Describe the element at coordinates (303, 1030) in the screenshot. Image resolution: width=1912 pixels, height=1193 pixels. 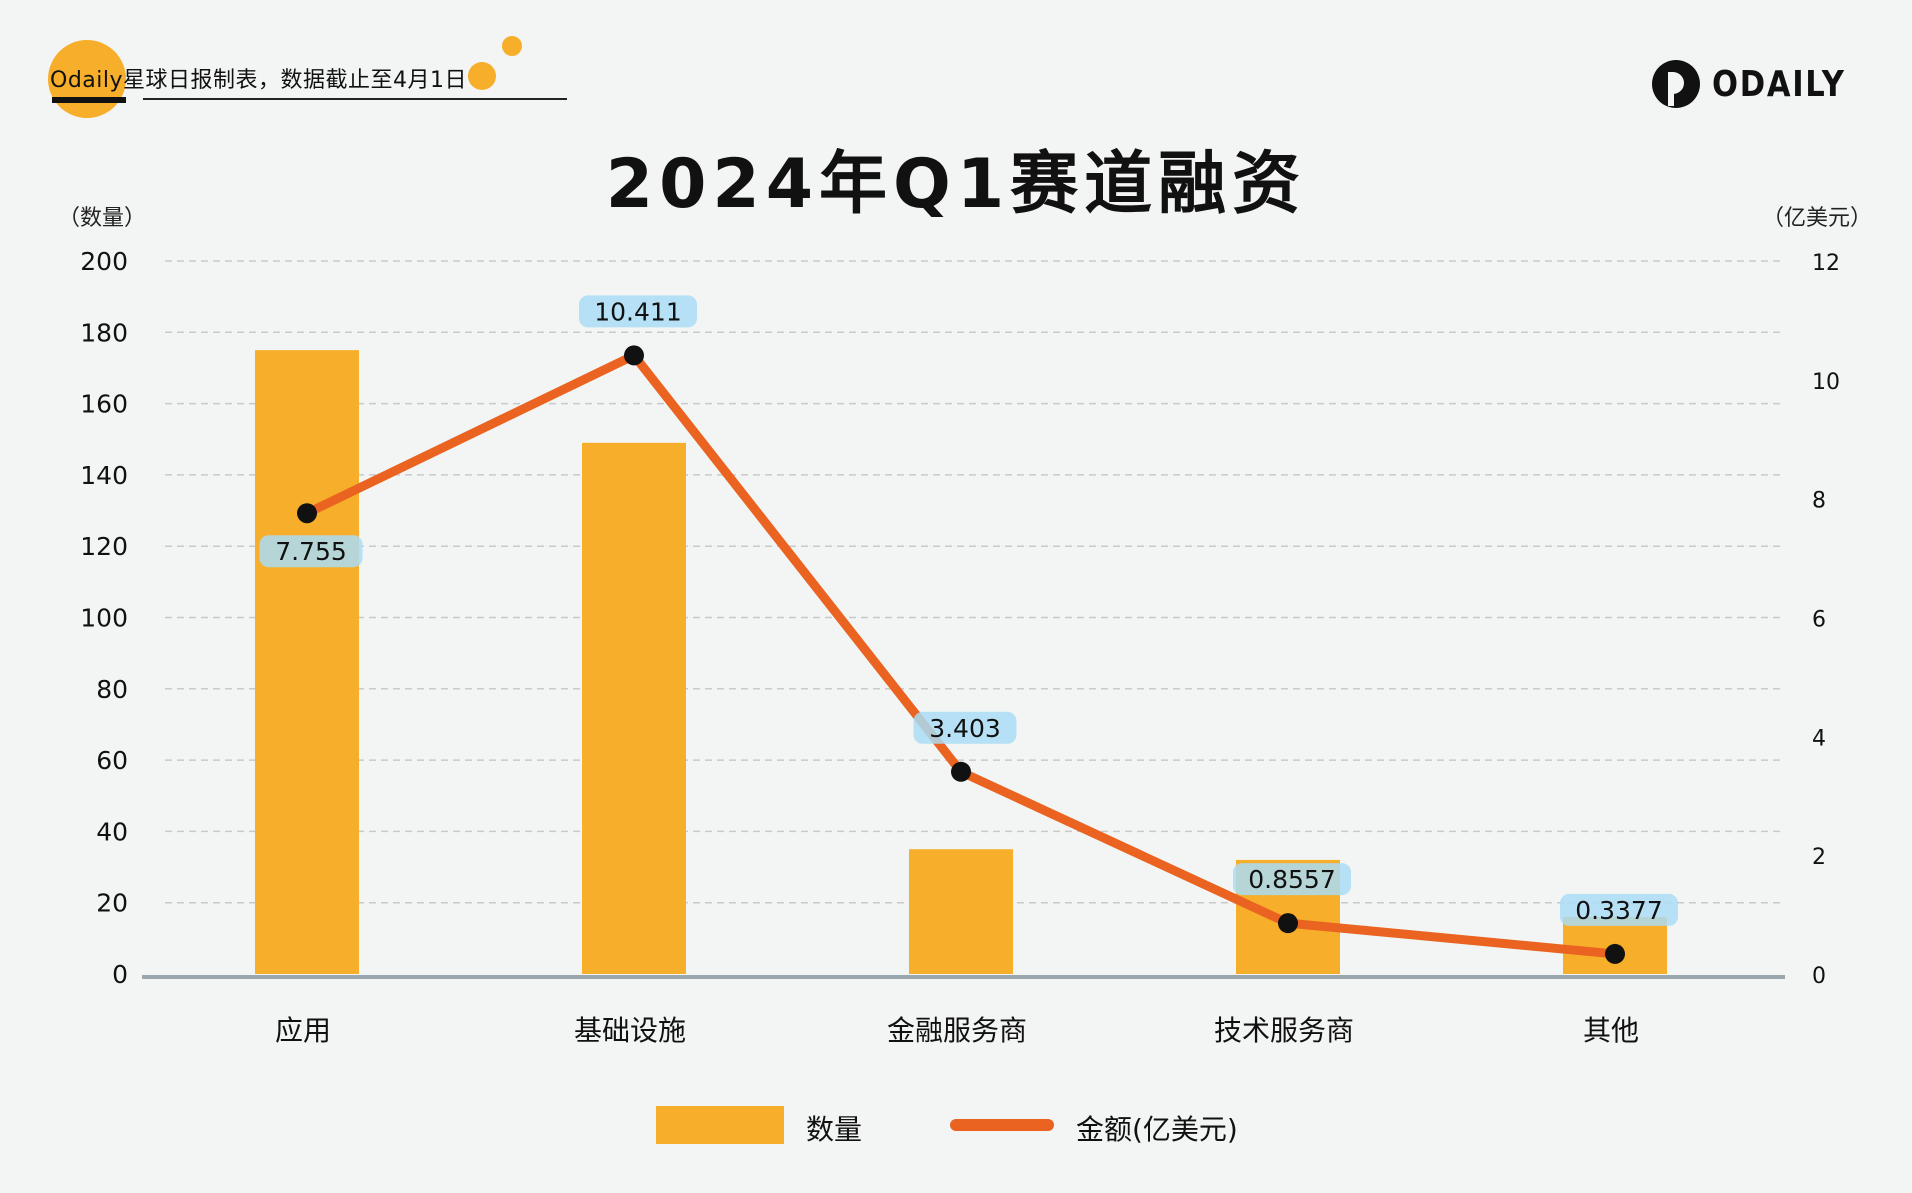
I see `category-label: 应用` at that location.